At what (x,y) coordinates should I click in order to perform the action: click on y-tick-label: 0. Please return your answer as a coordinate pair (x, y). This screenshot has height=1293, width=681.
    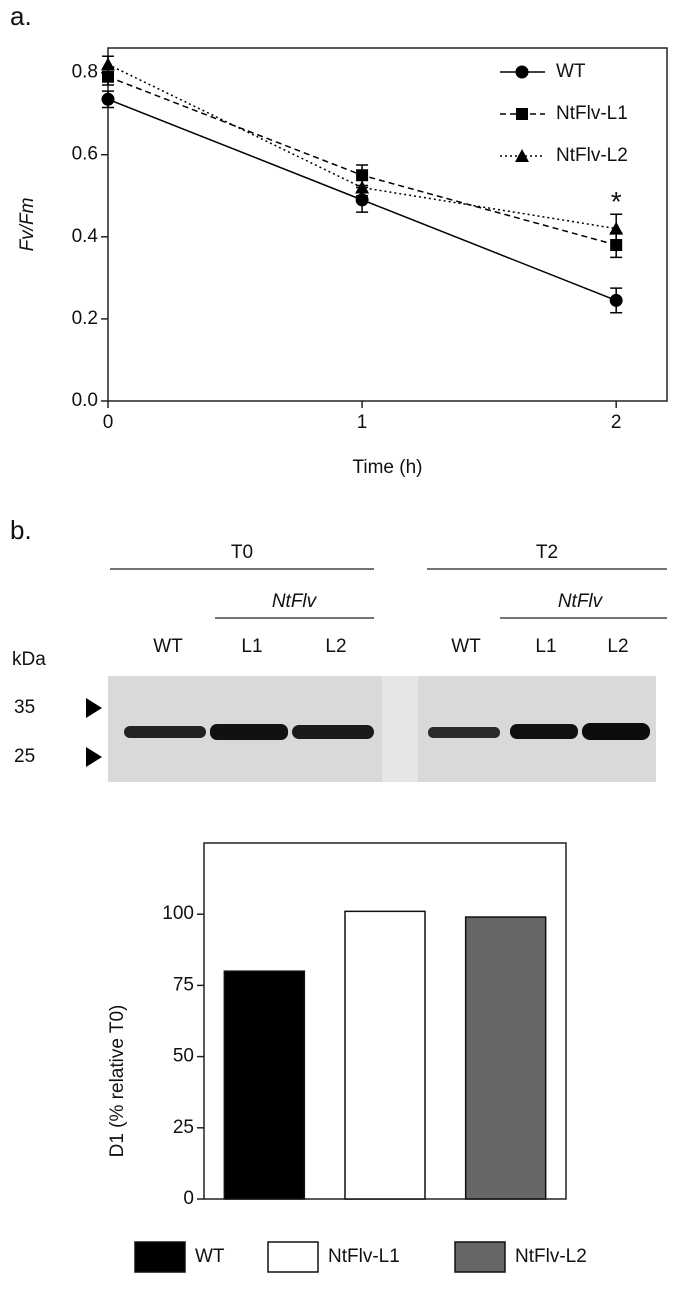
    Looking at the image, I should click on (188, 1198).